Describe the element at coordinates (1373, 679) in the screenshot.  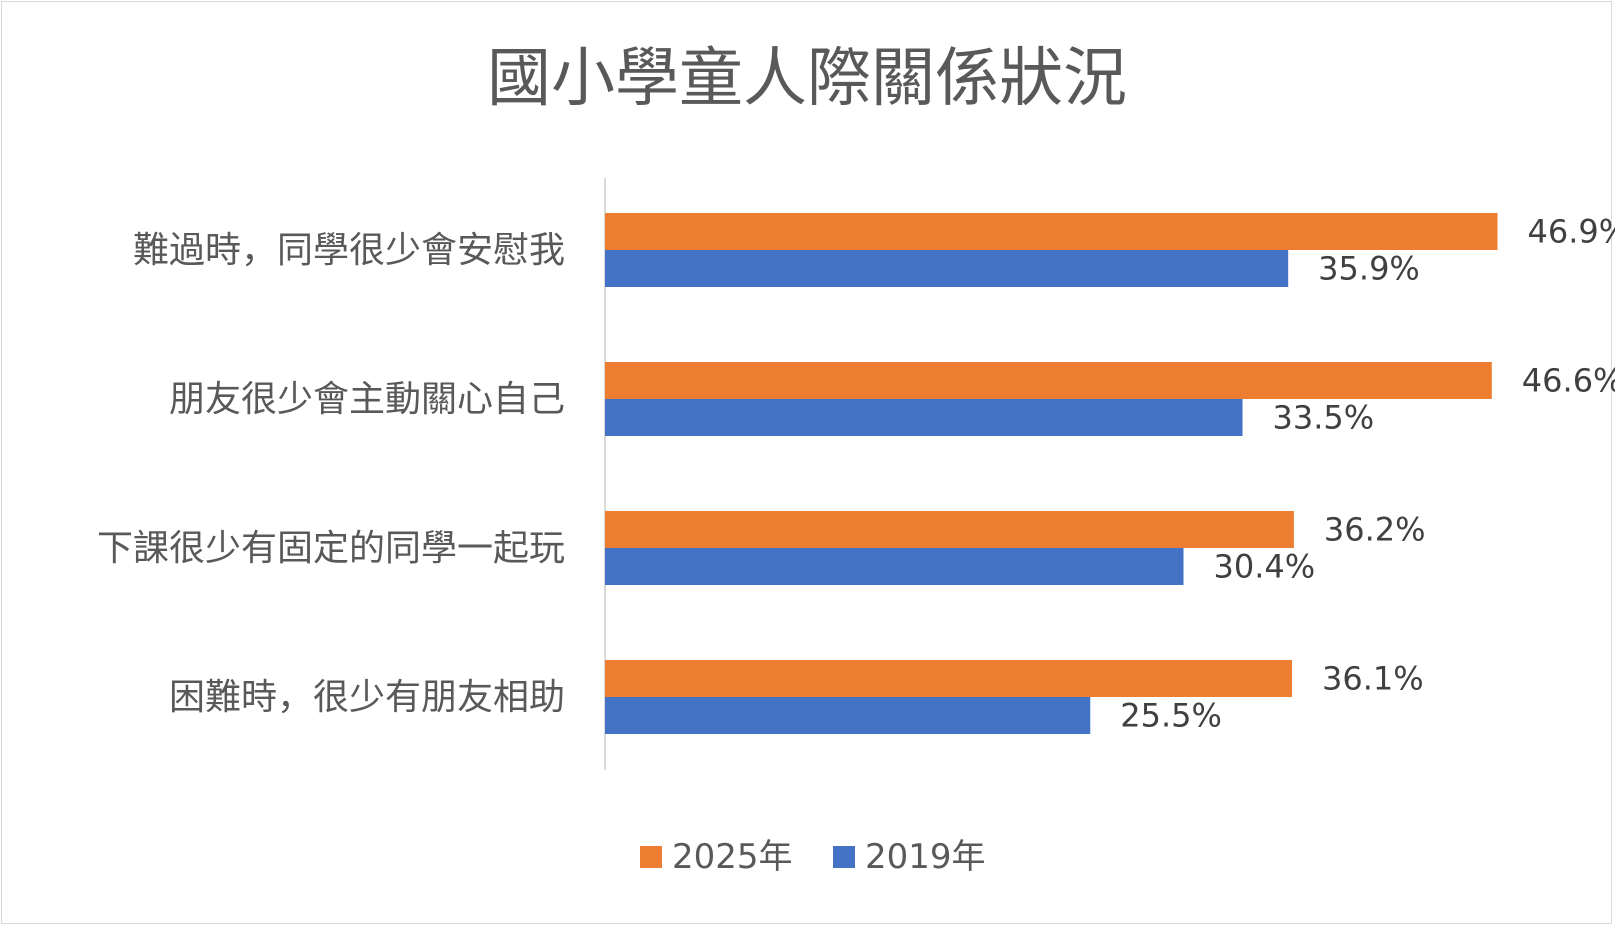
I see `data-label: 36.1%` at that location.